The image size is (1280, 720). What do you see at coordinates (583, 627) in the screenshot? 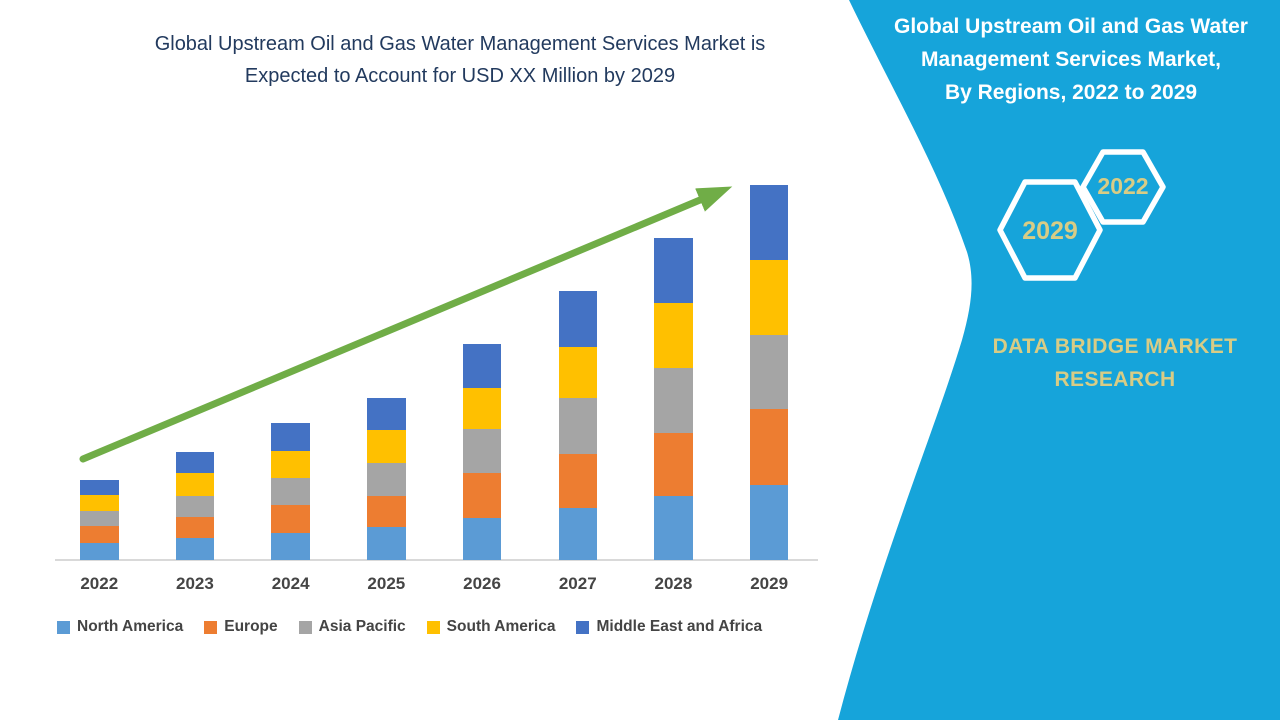
I see `legend-swatch-middle-east-and-africa` at bounding box center [583, 627].